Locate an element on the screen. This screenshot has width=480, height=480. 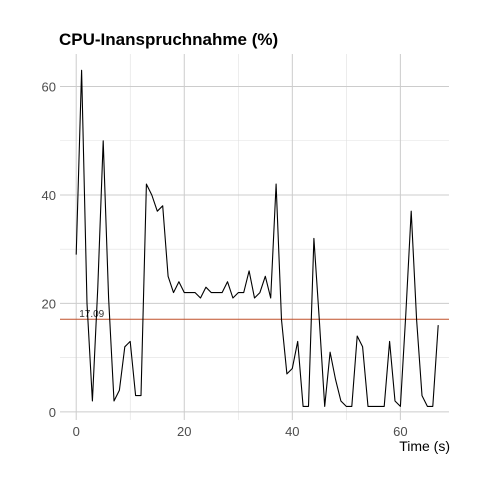
reference-line-label: 17.09 is located at coordinates (91, 314).